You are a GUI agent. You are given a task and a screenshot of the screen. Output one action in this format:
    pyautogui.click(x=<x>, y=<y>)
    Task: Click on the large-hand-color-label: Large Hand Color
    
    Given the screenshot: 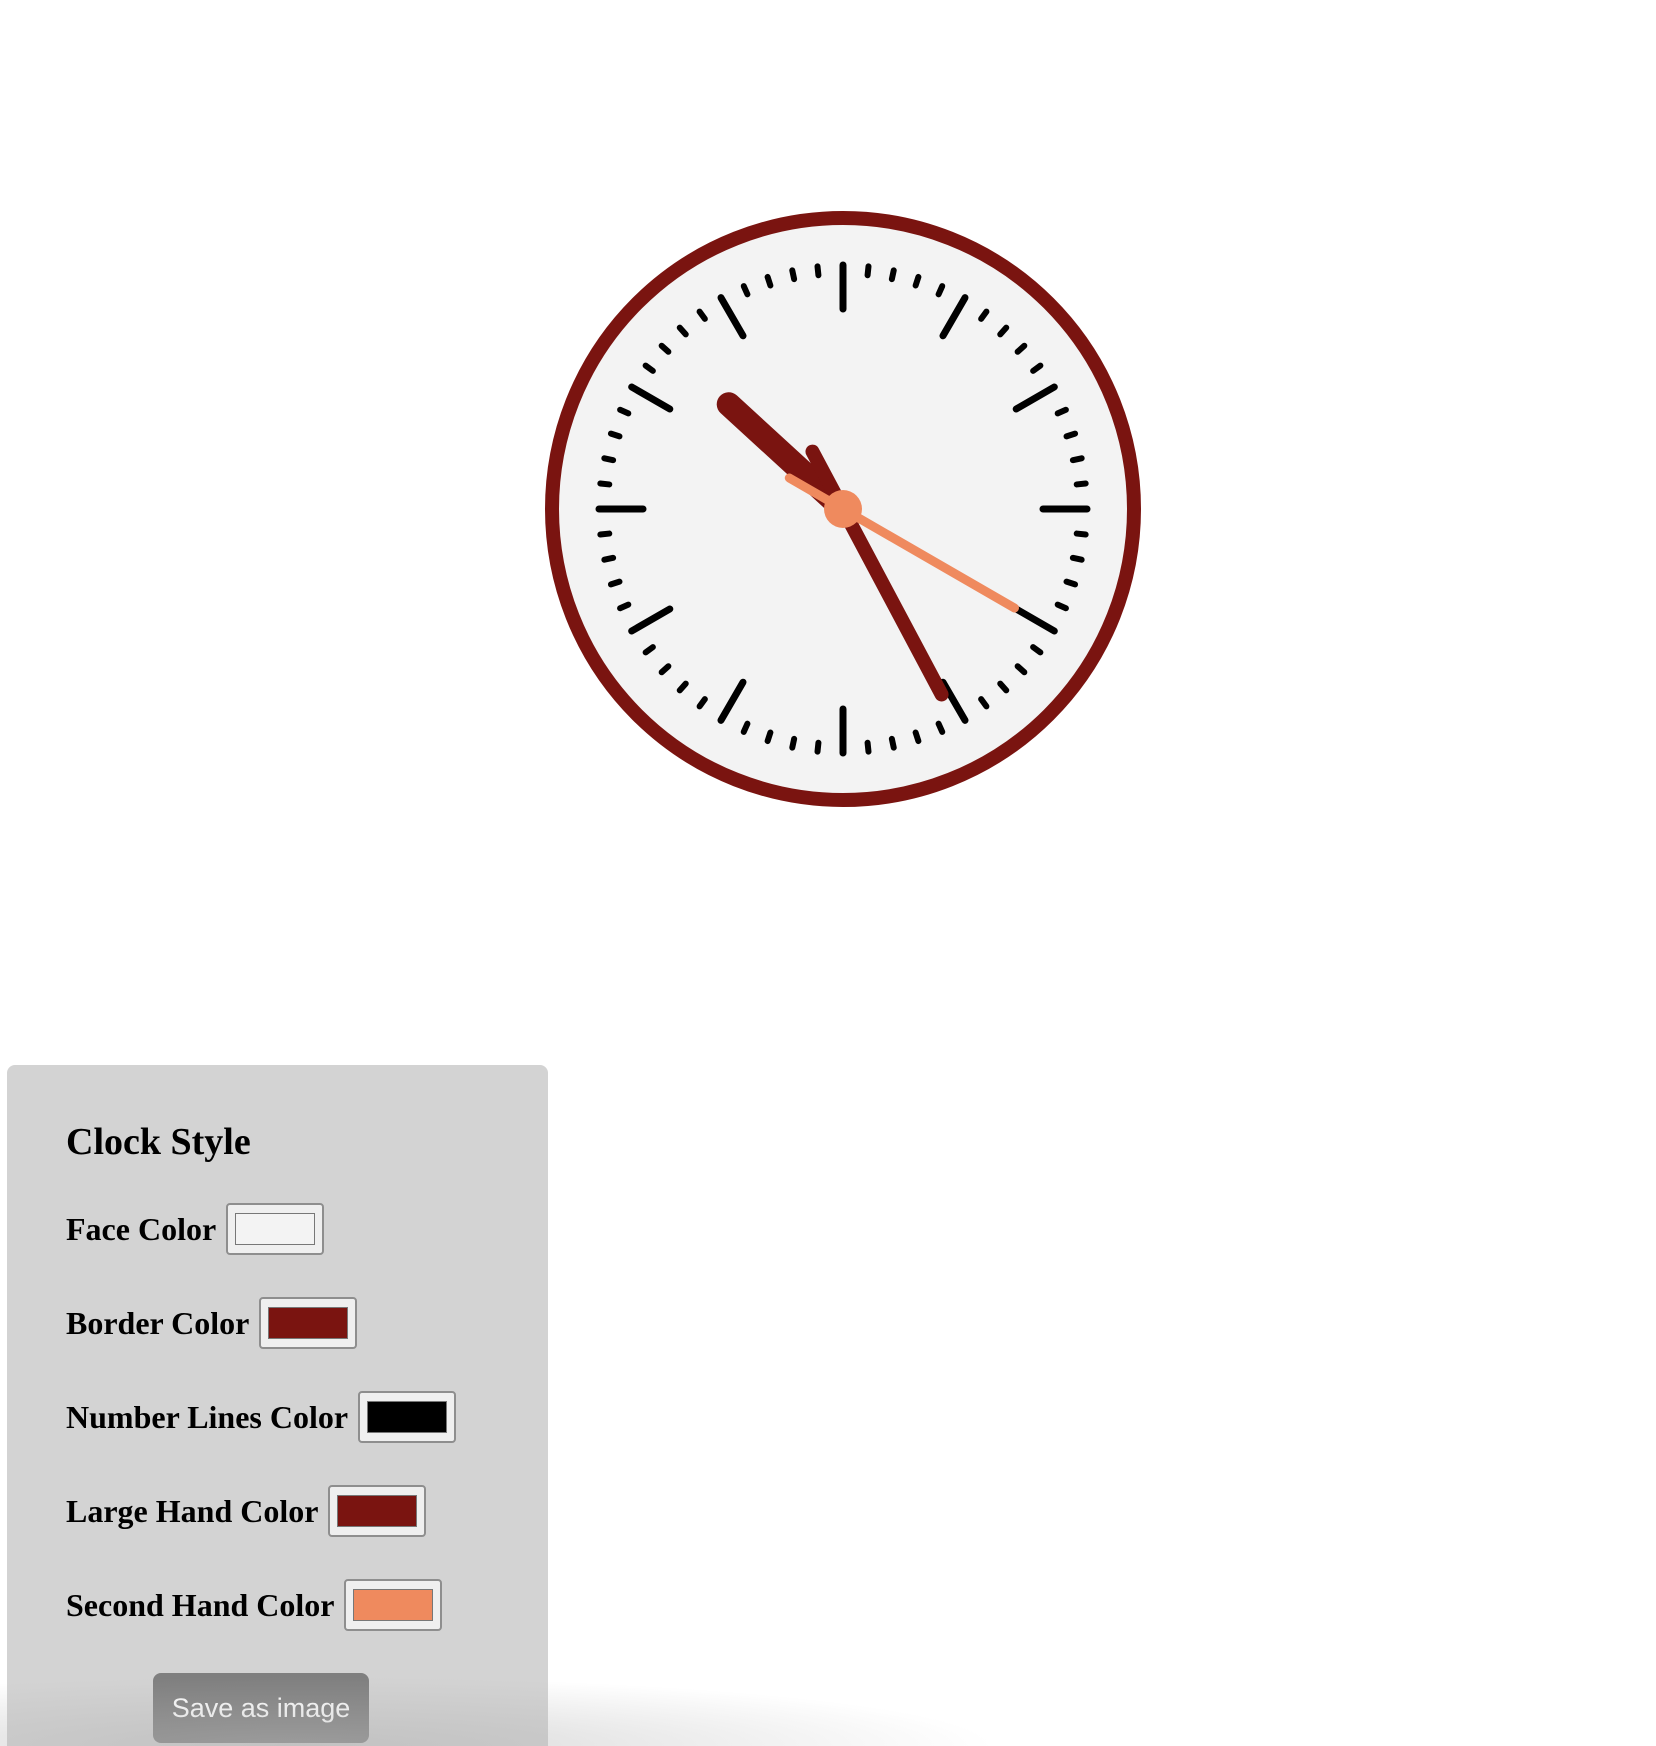 What is the action you would take?
    pyautogui.click(x=192, y=1510)
    